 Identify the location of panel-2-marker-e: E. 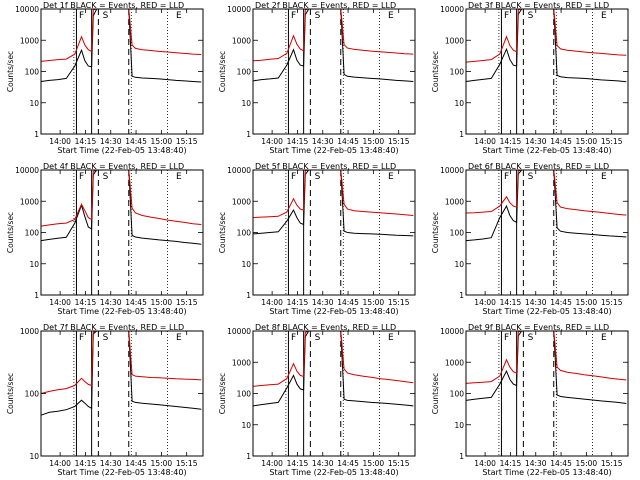
(391, 16).